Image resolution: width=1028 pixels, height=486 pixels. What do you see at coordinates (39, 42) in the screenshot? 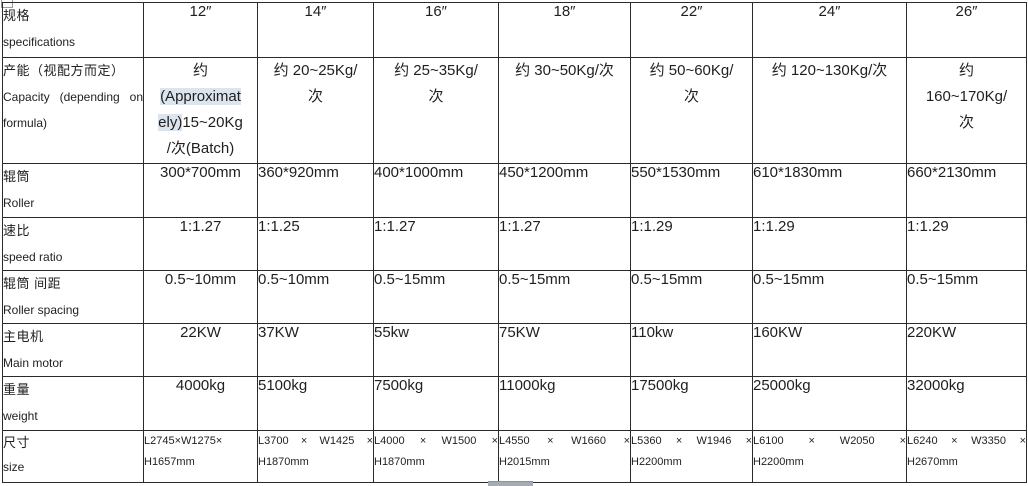
I see `row-label-en: specifications` at bounding box center [39, 42].